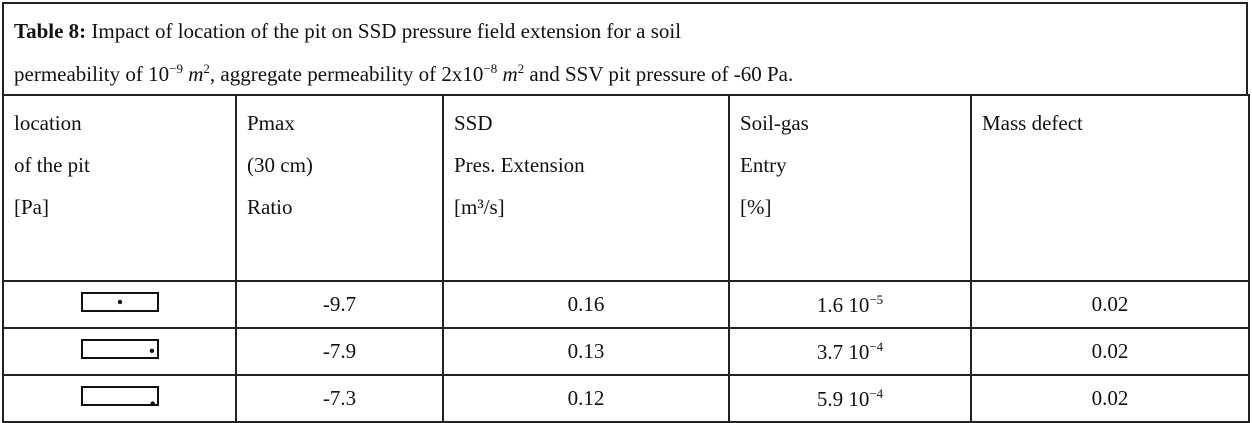  I want to click on cell-text: 3.7 10, so click(843, 351).